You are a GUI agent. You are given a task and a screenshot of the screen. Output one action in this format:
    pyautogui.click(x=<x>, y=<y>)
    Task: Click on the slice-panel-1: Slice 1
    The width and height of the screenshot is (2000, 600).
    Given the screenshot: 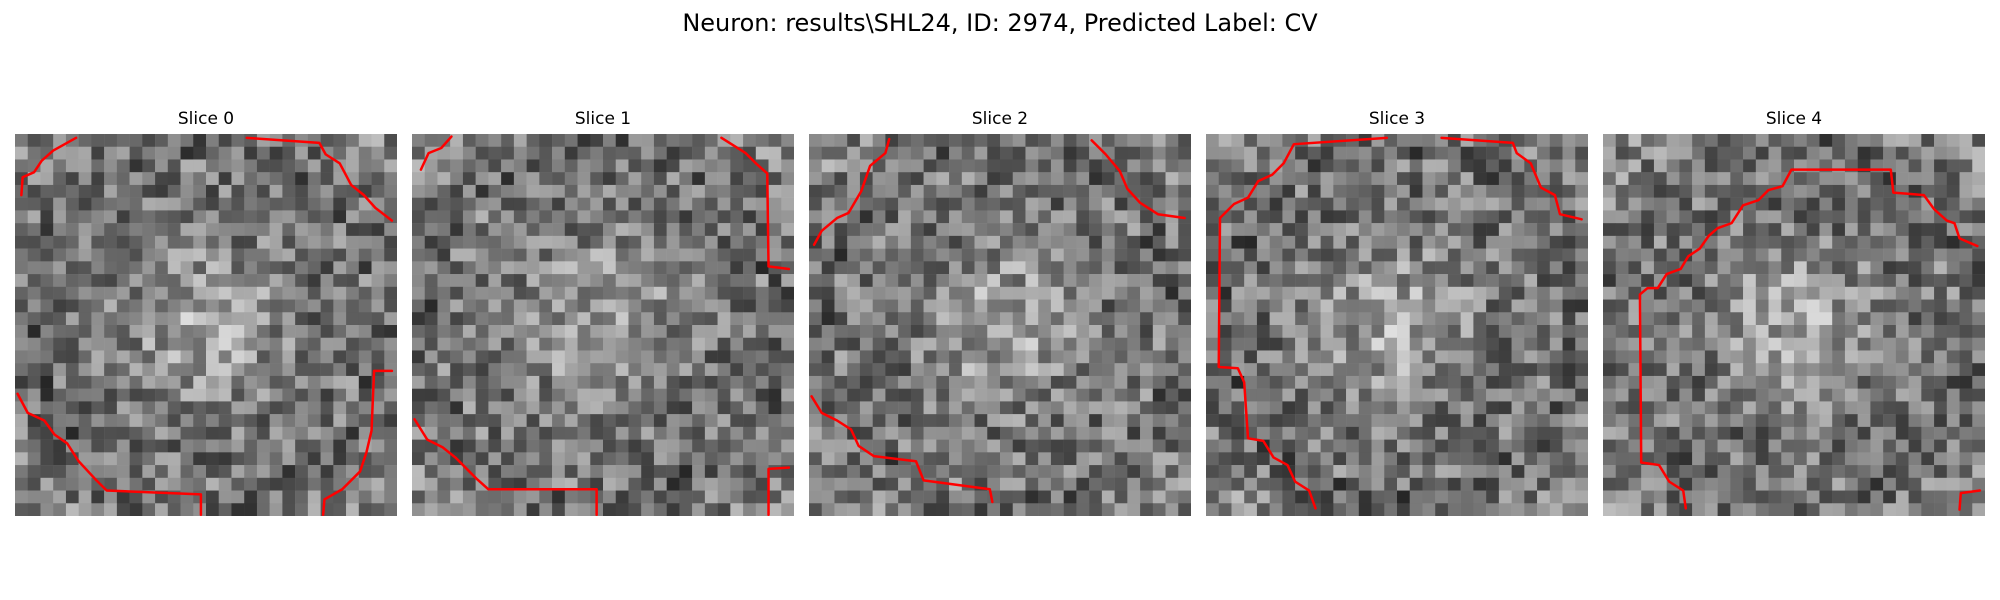 What is the action you would take?
    pyautogui.click(x=603, y=313)
    